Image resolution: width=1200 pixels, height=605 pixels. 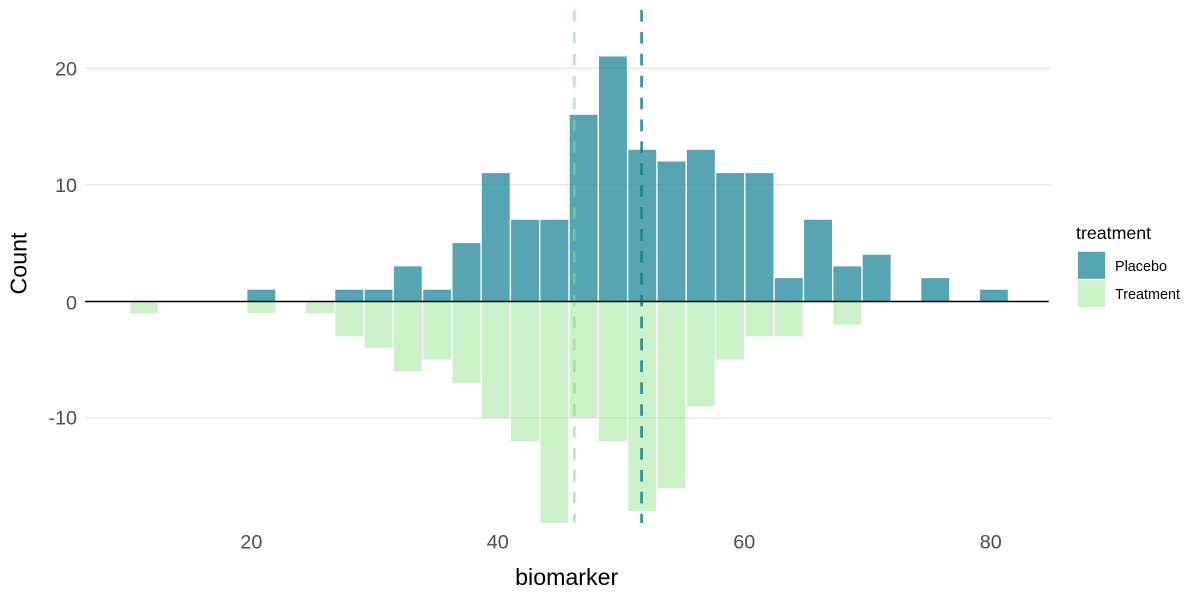 I want to click on svg-text: treatment, so click(x=1113, y=233).